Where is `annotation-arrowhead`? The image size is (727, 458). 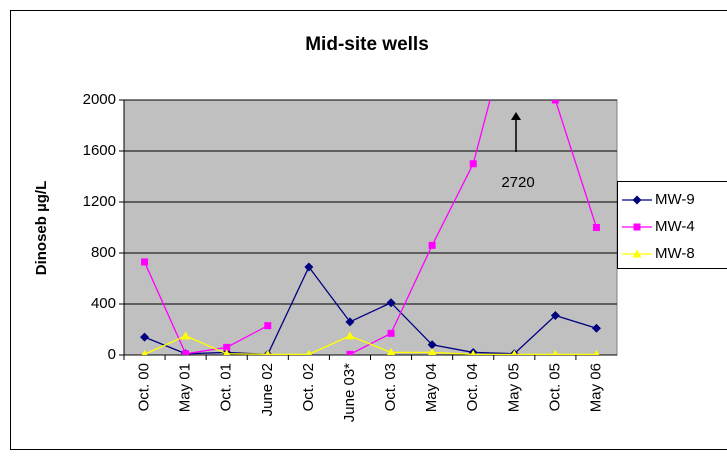 annotation-arrowhead is located at coordinates (516, 116).